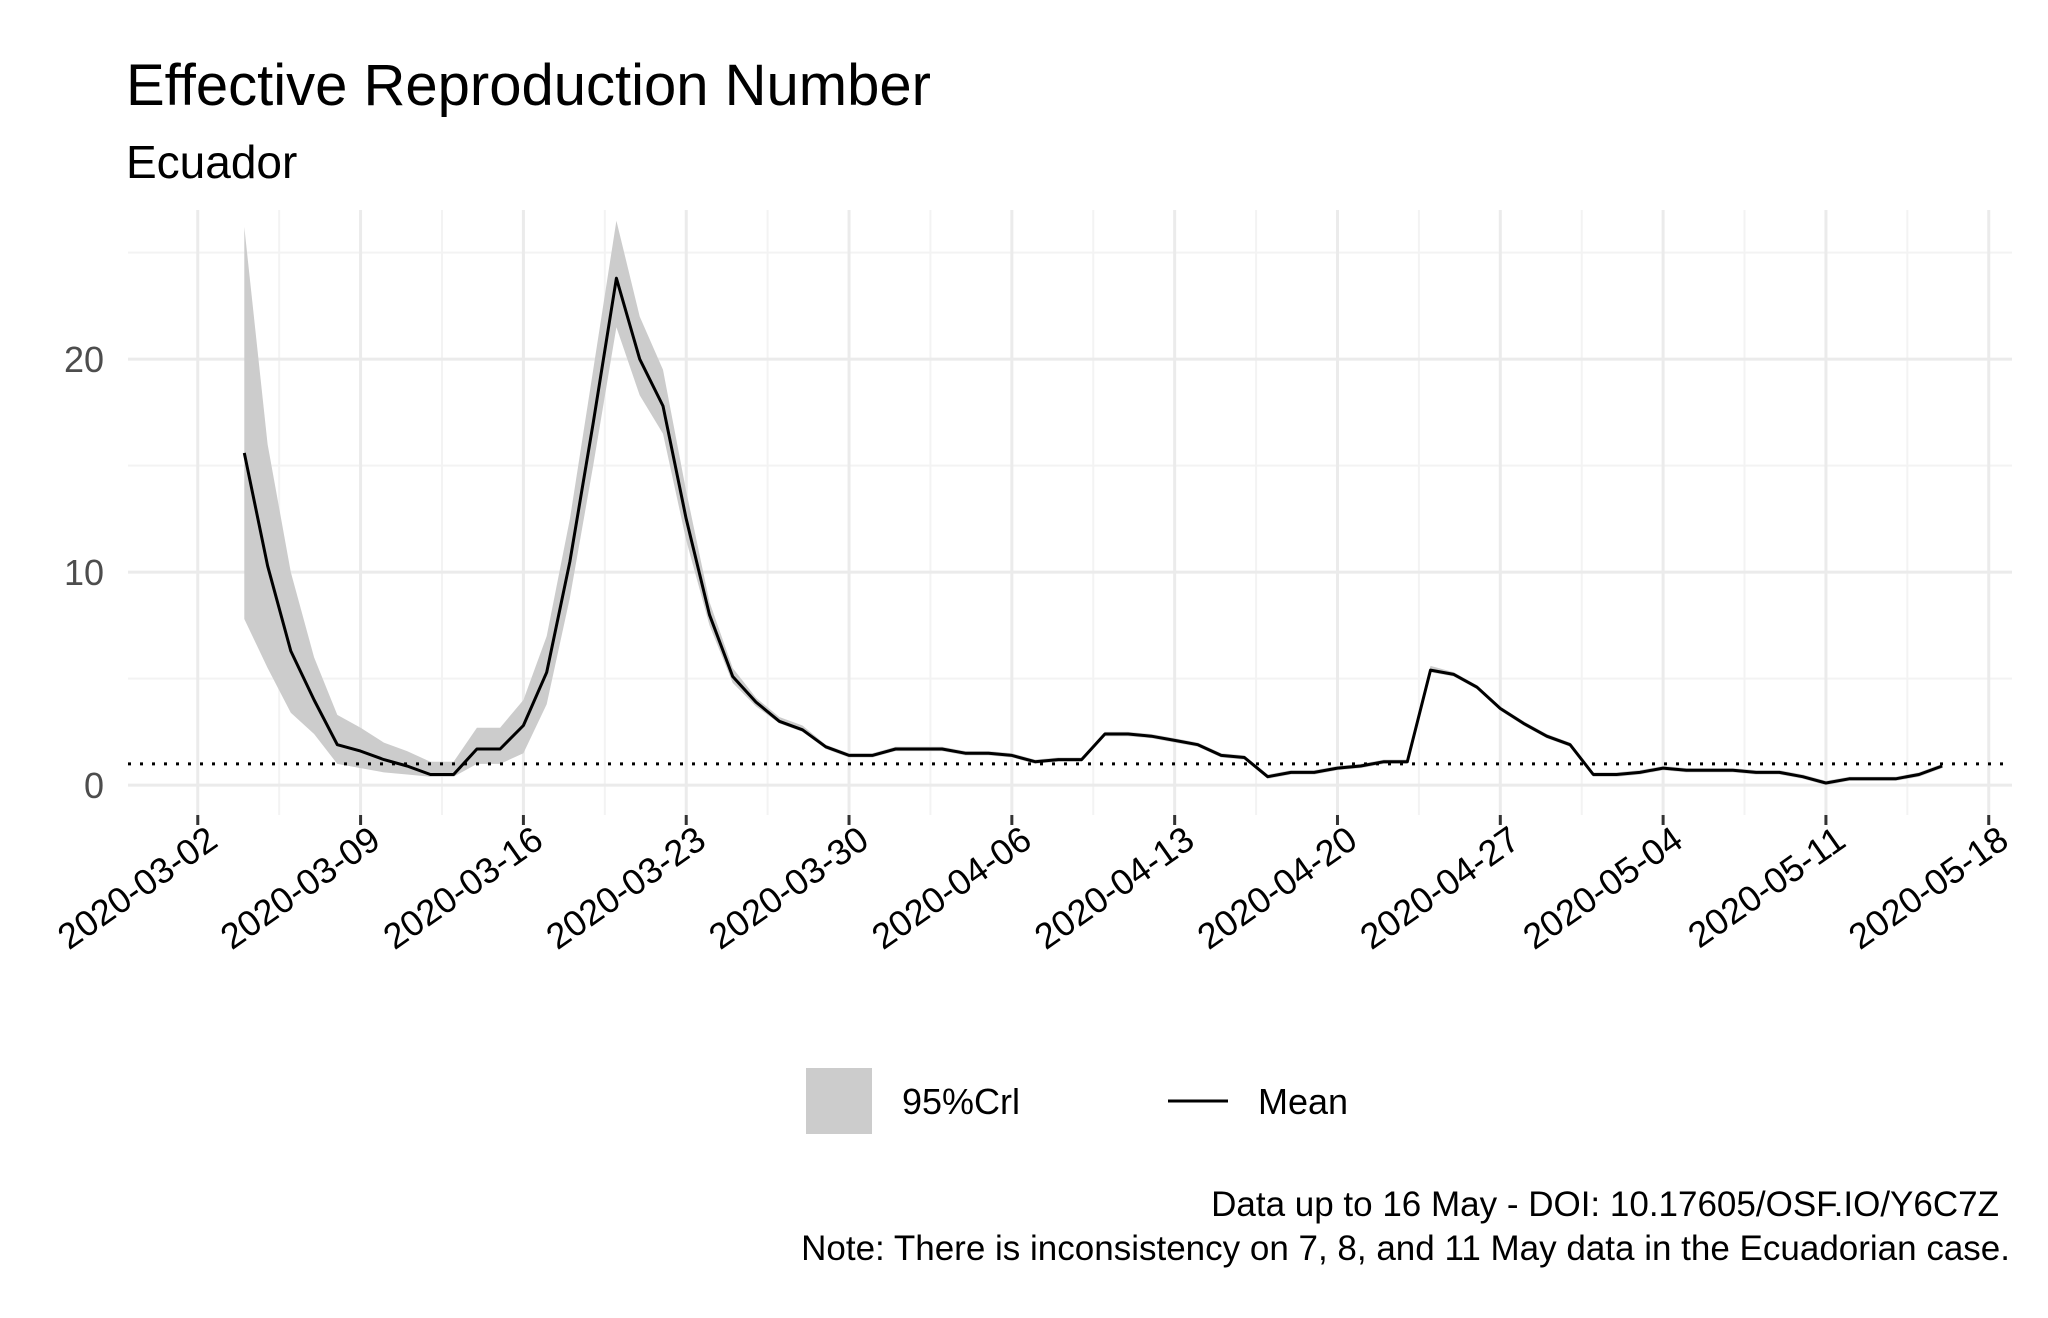 Image resolution: width=2048 pixels, height=1318 pixels. Describe the element at coordinates (1928, 887) in the screenshot. I see `x-tick-label: 2020-05-18` at that location.